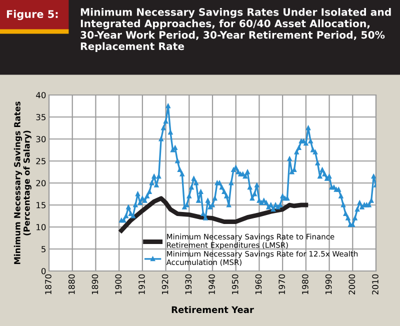 Image resolution: width=400 pixels, height=326 pixels. I want to click on x-tick-label: 2000, so click(352, 284).